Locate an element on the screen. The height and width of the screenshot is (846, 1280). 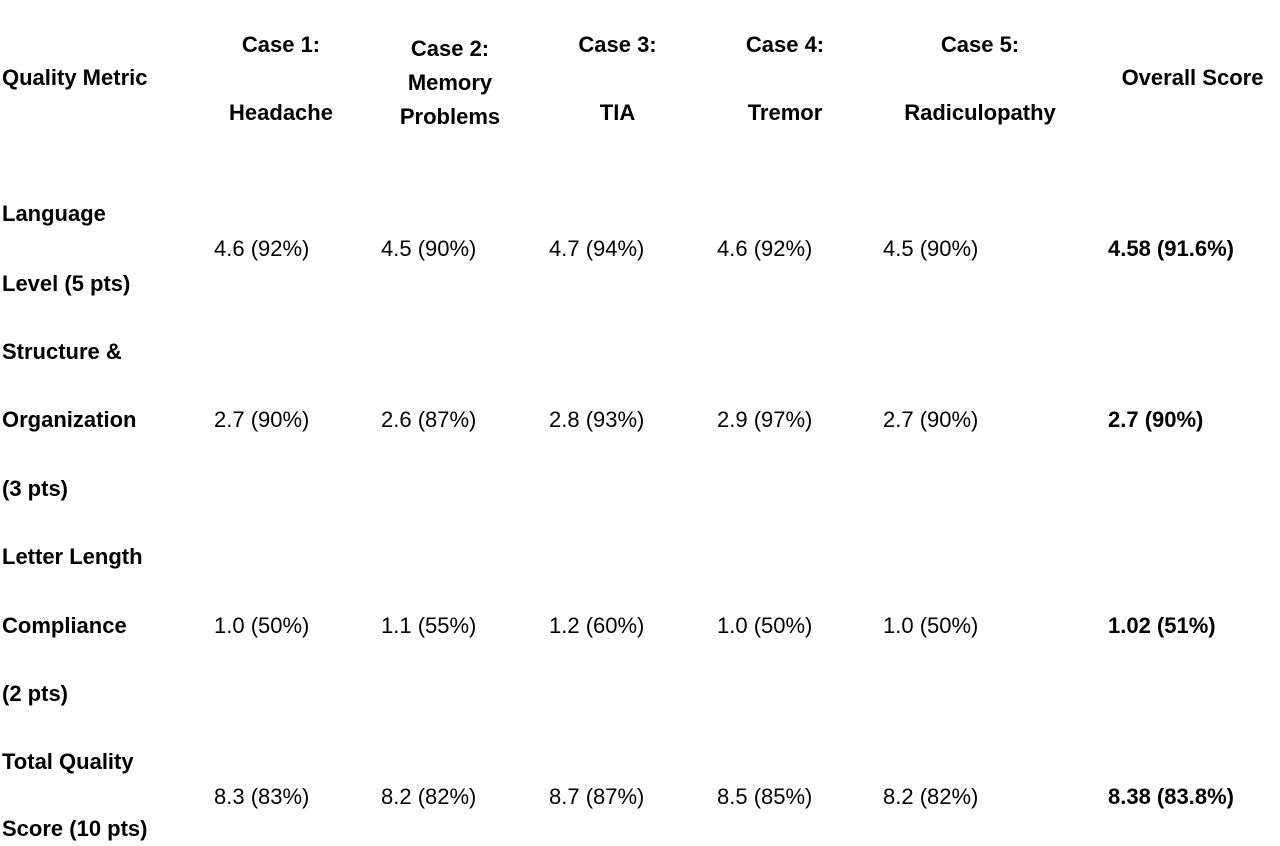
row-total-case-5: 8.2 (82%) is located at coordinates (931, 796).